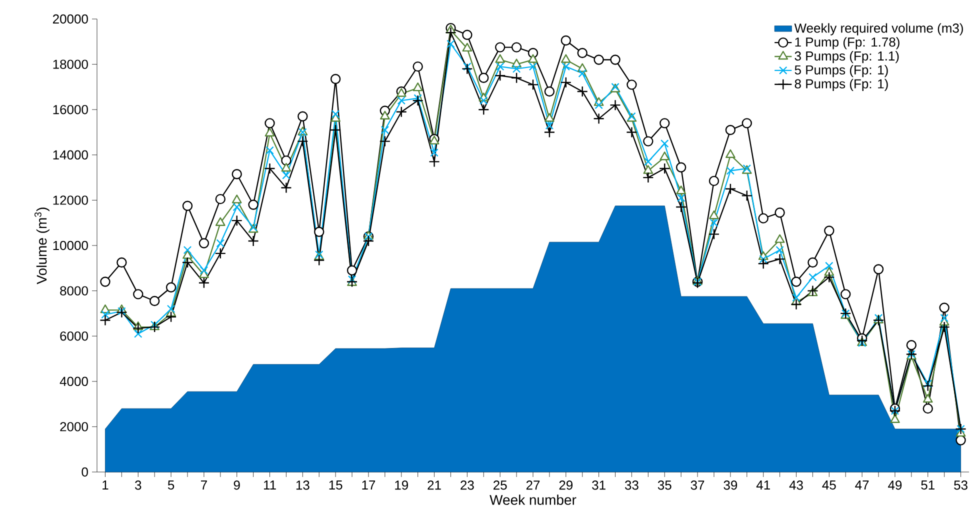 The width and height of the screenshot is (979, 531). I want to click on x-tick-label: 15, so click(335, 485).